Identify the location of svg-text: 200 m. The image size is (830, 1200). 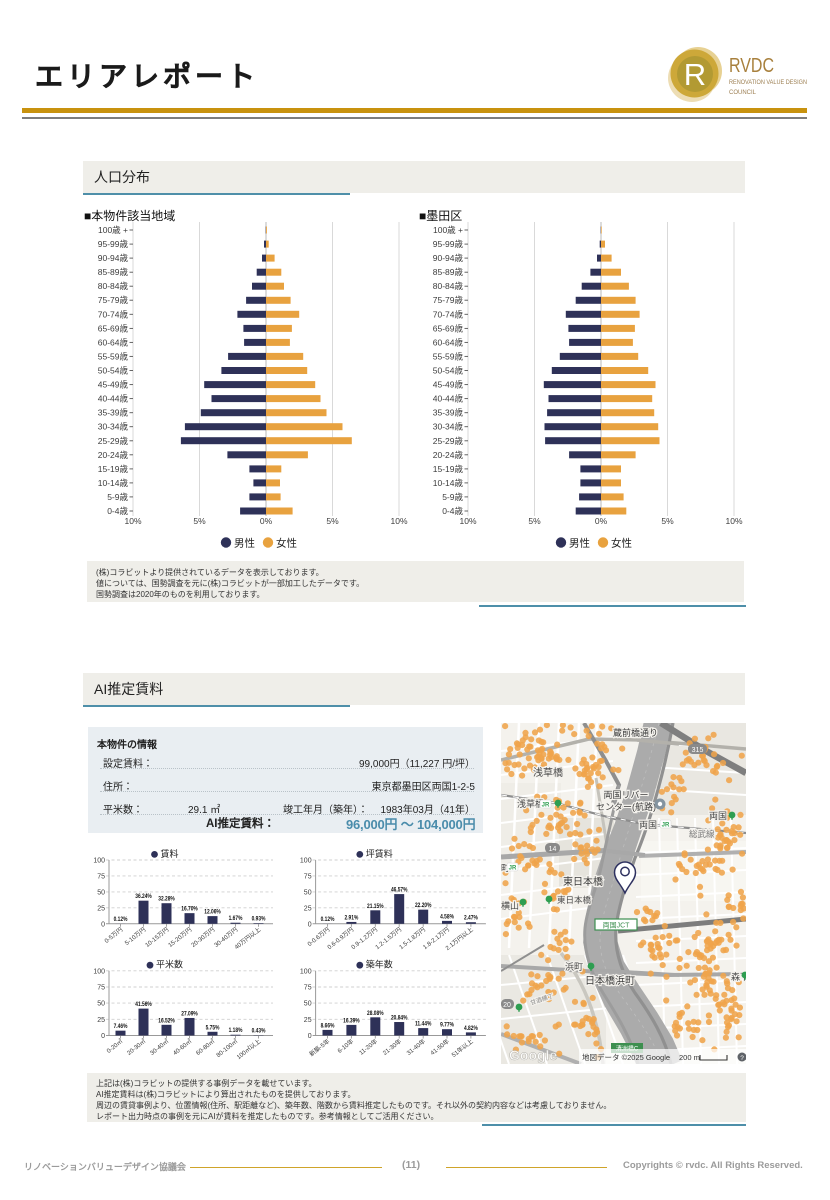
(689, 1057).